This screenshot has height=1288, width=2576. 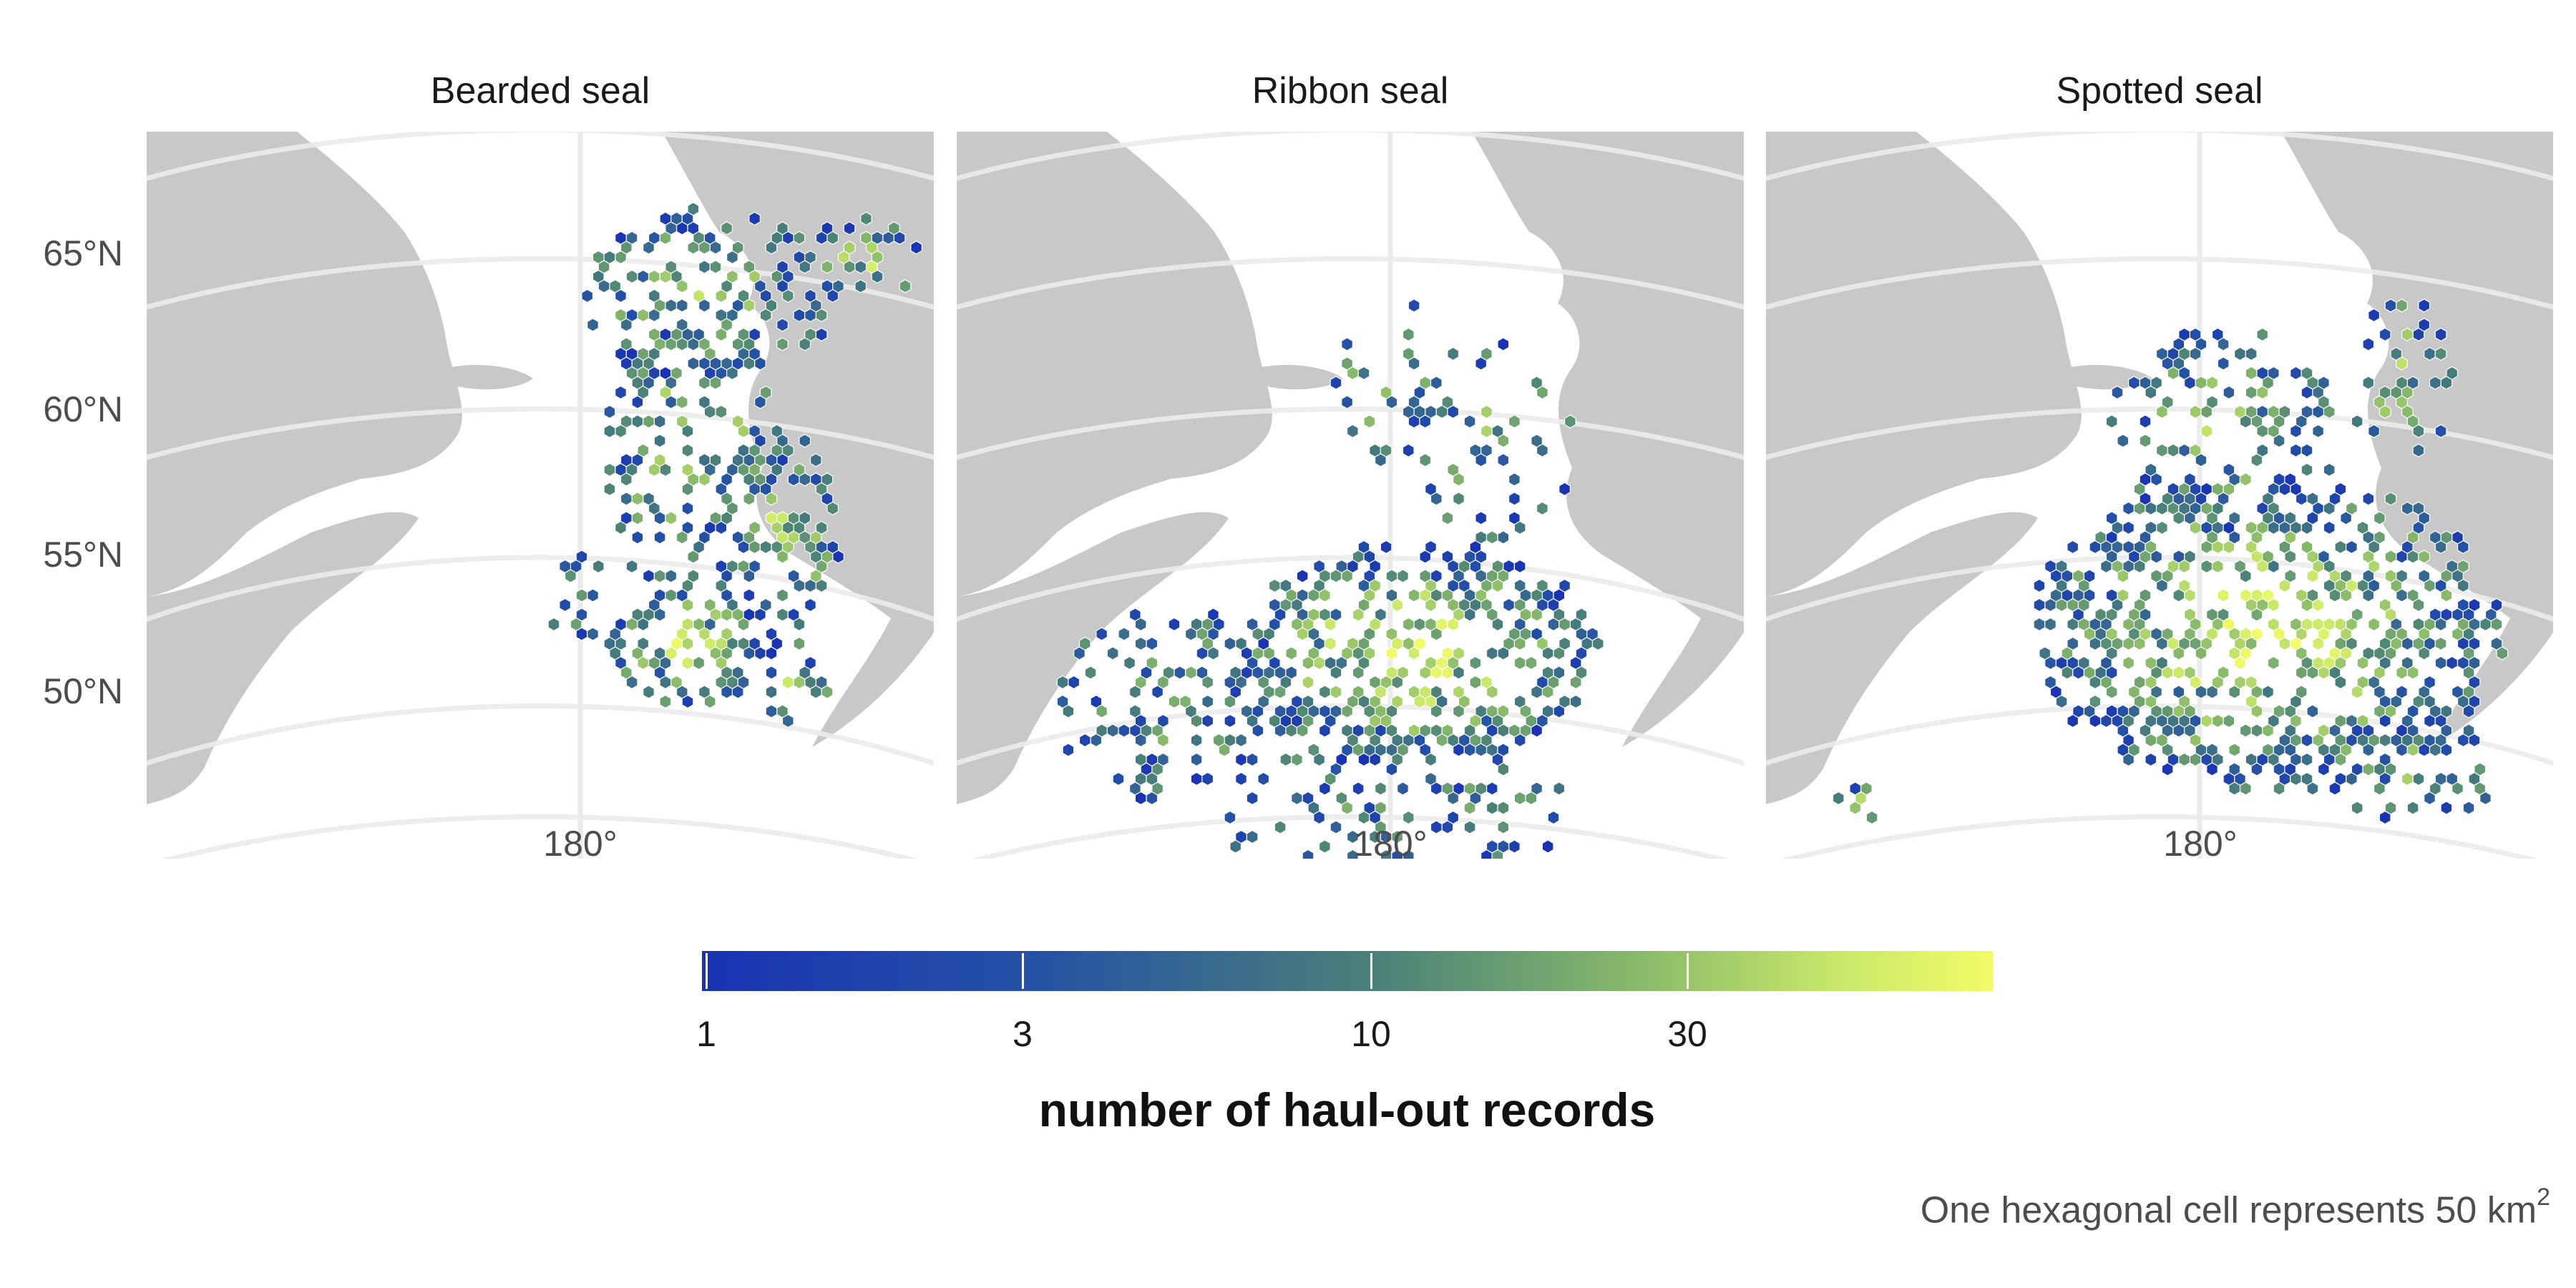 What do you see at coordinates (1687, 1034) in the screenshot?
I see `legend-tick-label: 30` at bounding box center [1687, 1034].